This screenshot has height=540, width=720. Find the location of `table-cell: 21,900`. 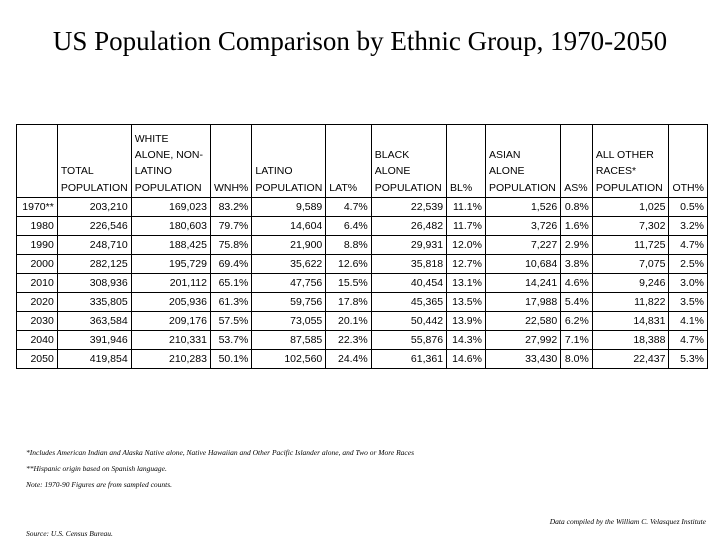

table-cell: 21,900 is located at coordinates (289, 245).